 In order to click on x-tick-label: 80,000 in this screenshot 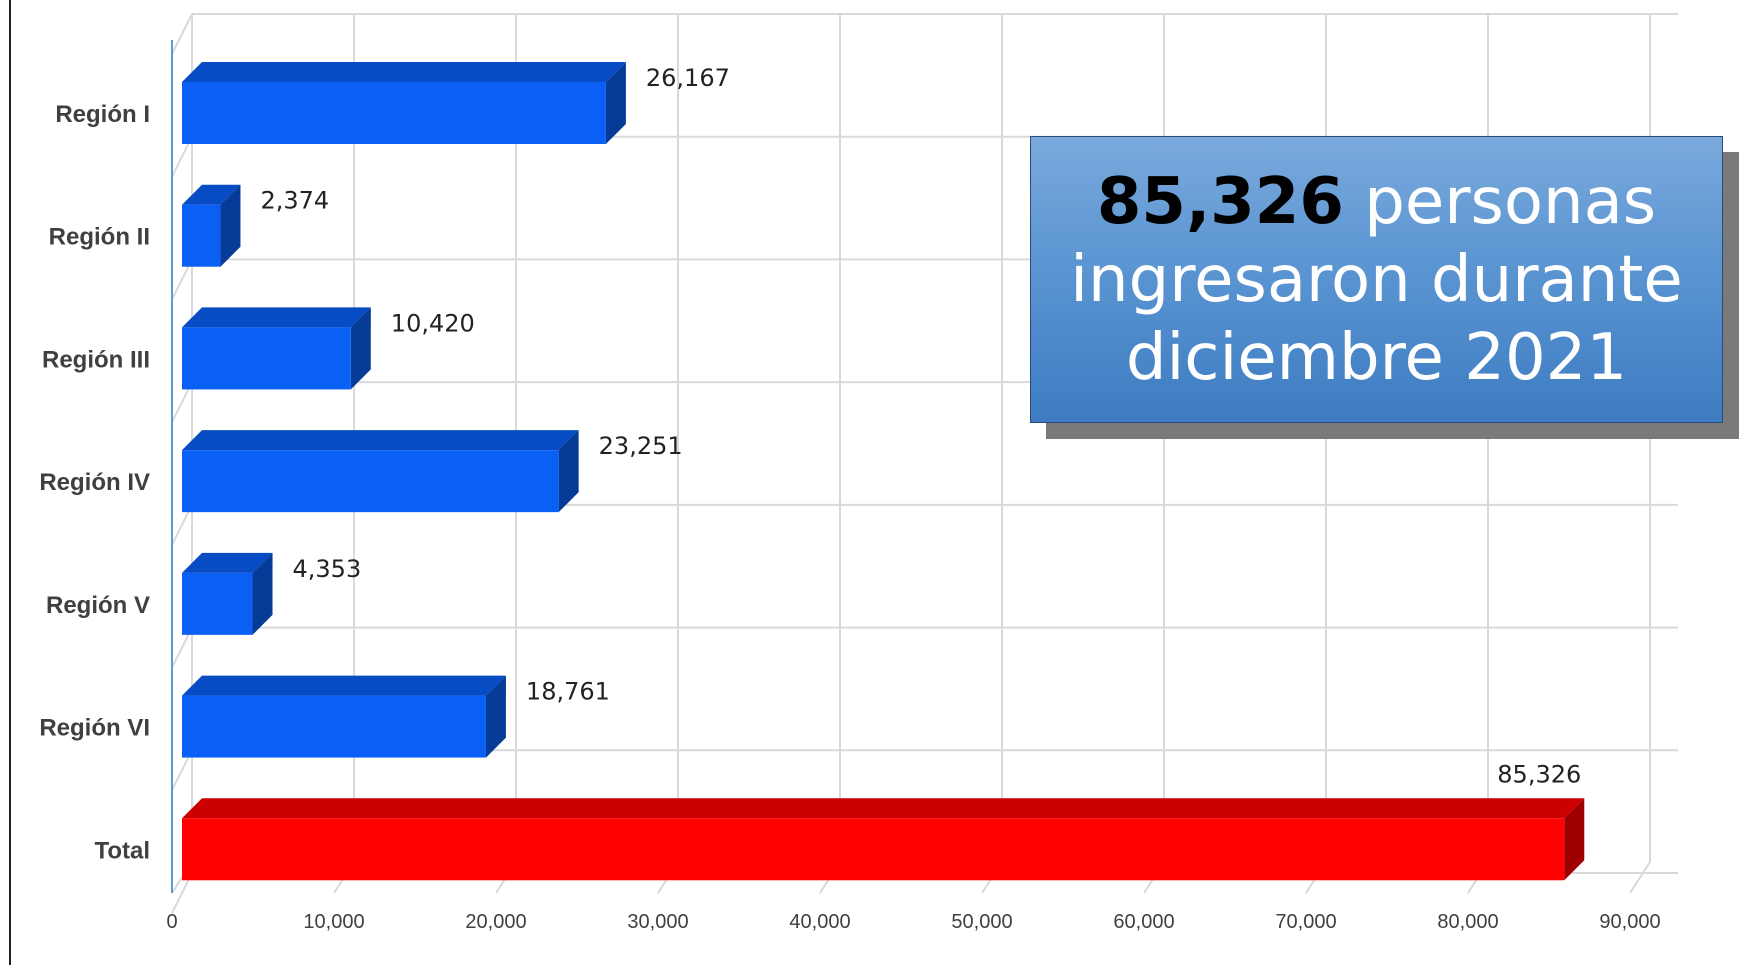, I will do `click(1467, 922)`.